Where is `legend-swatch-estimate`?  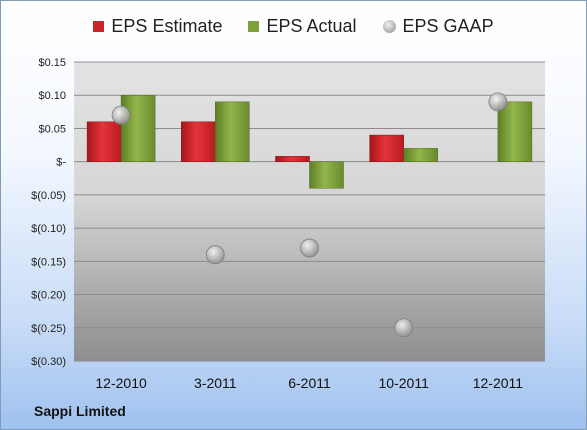 legend-swatch-estimate is located at coordinates (99, 26).